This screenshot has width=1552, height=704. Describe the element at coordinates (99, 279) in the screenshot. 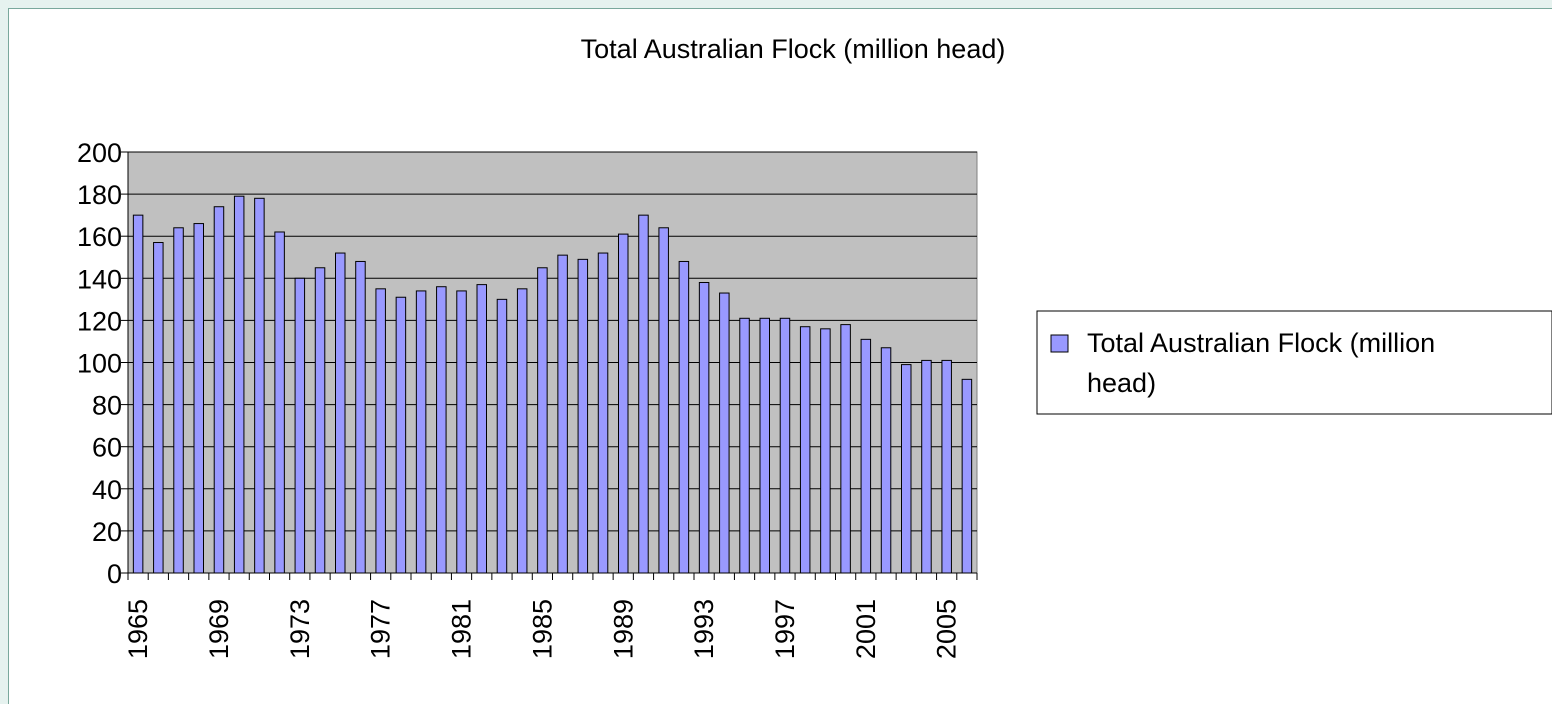

I see `y-tick-label: 140` at that location.